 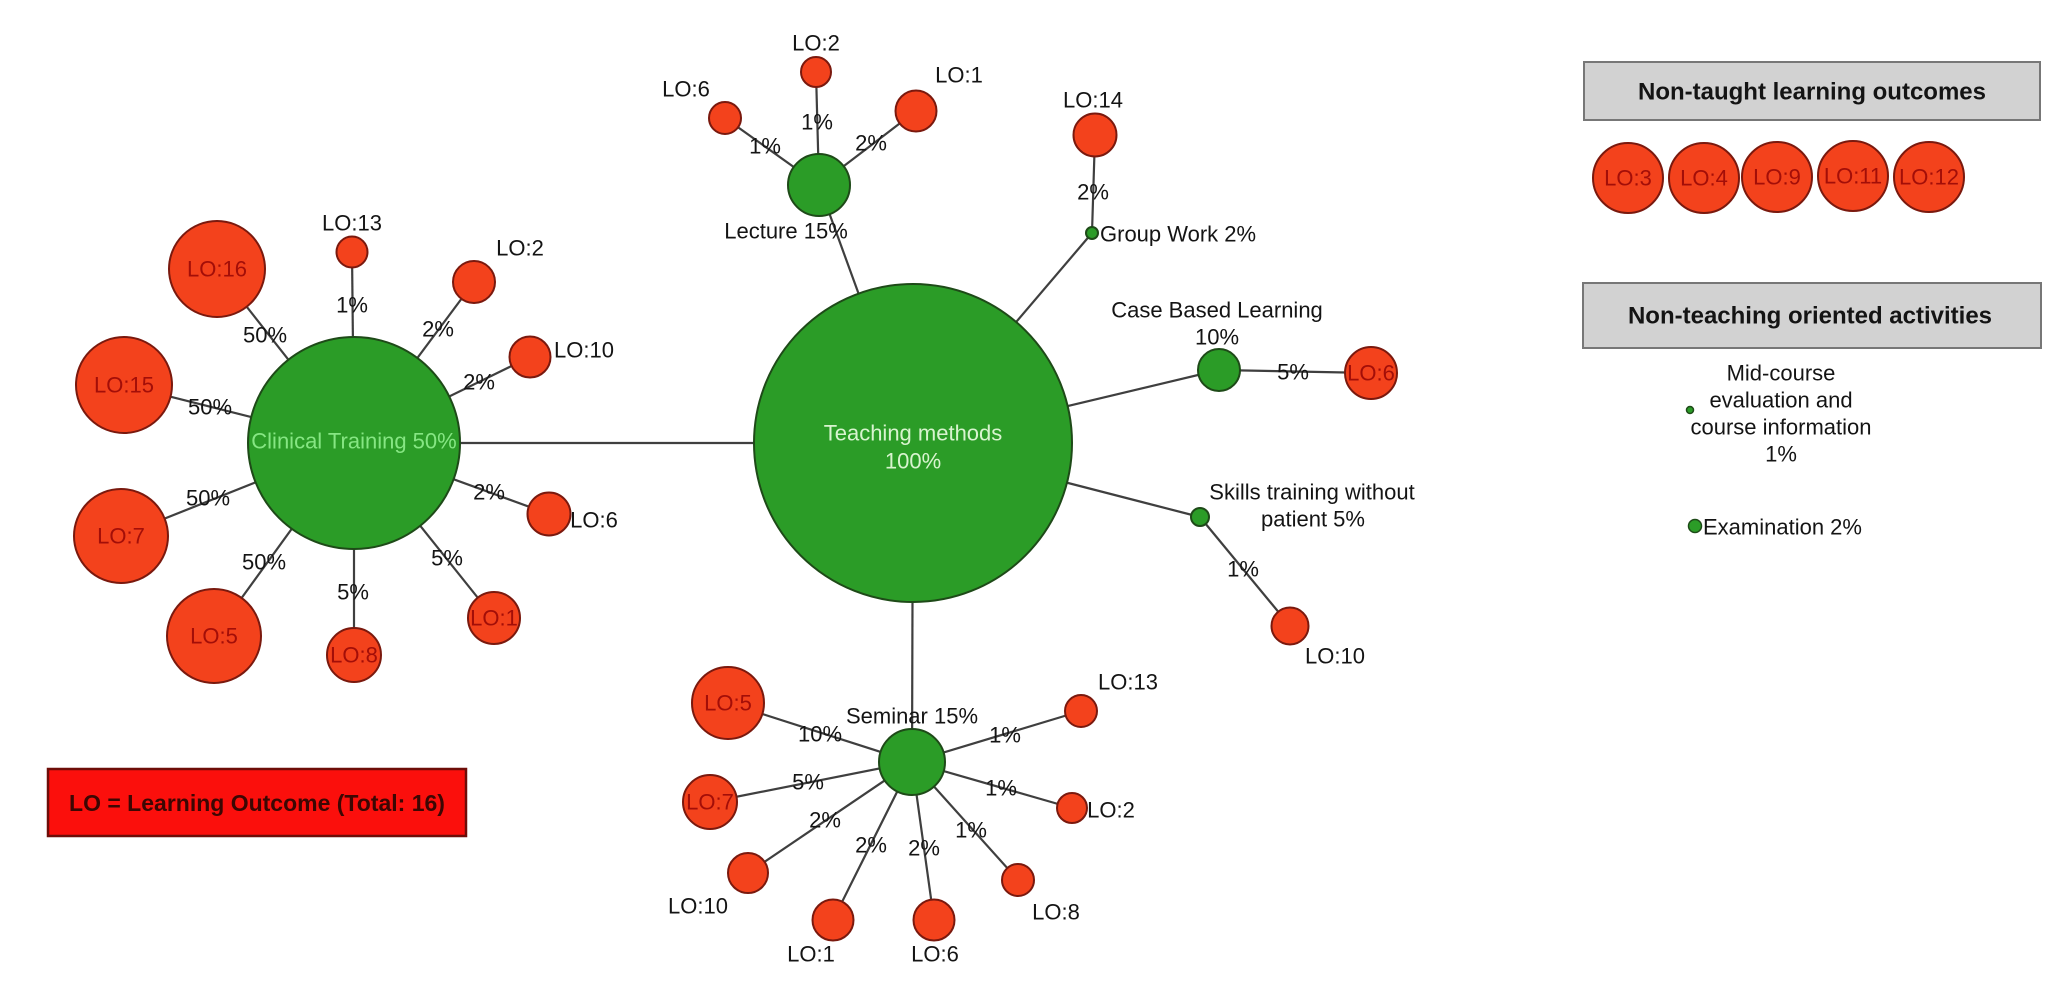 What do you see at coordinates (833, 920) in the screenshot?
I see `node-m1` at bounding box center [833, 920].